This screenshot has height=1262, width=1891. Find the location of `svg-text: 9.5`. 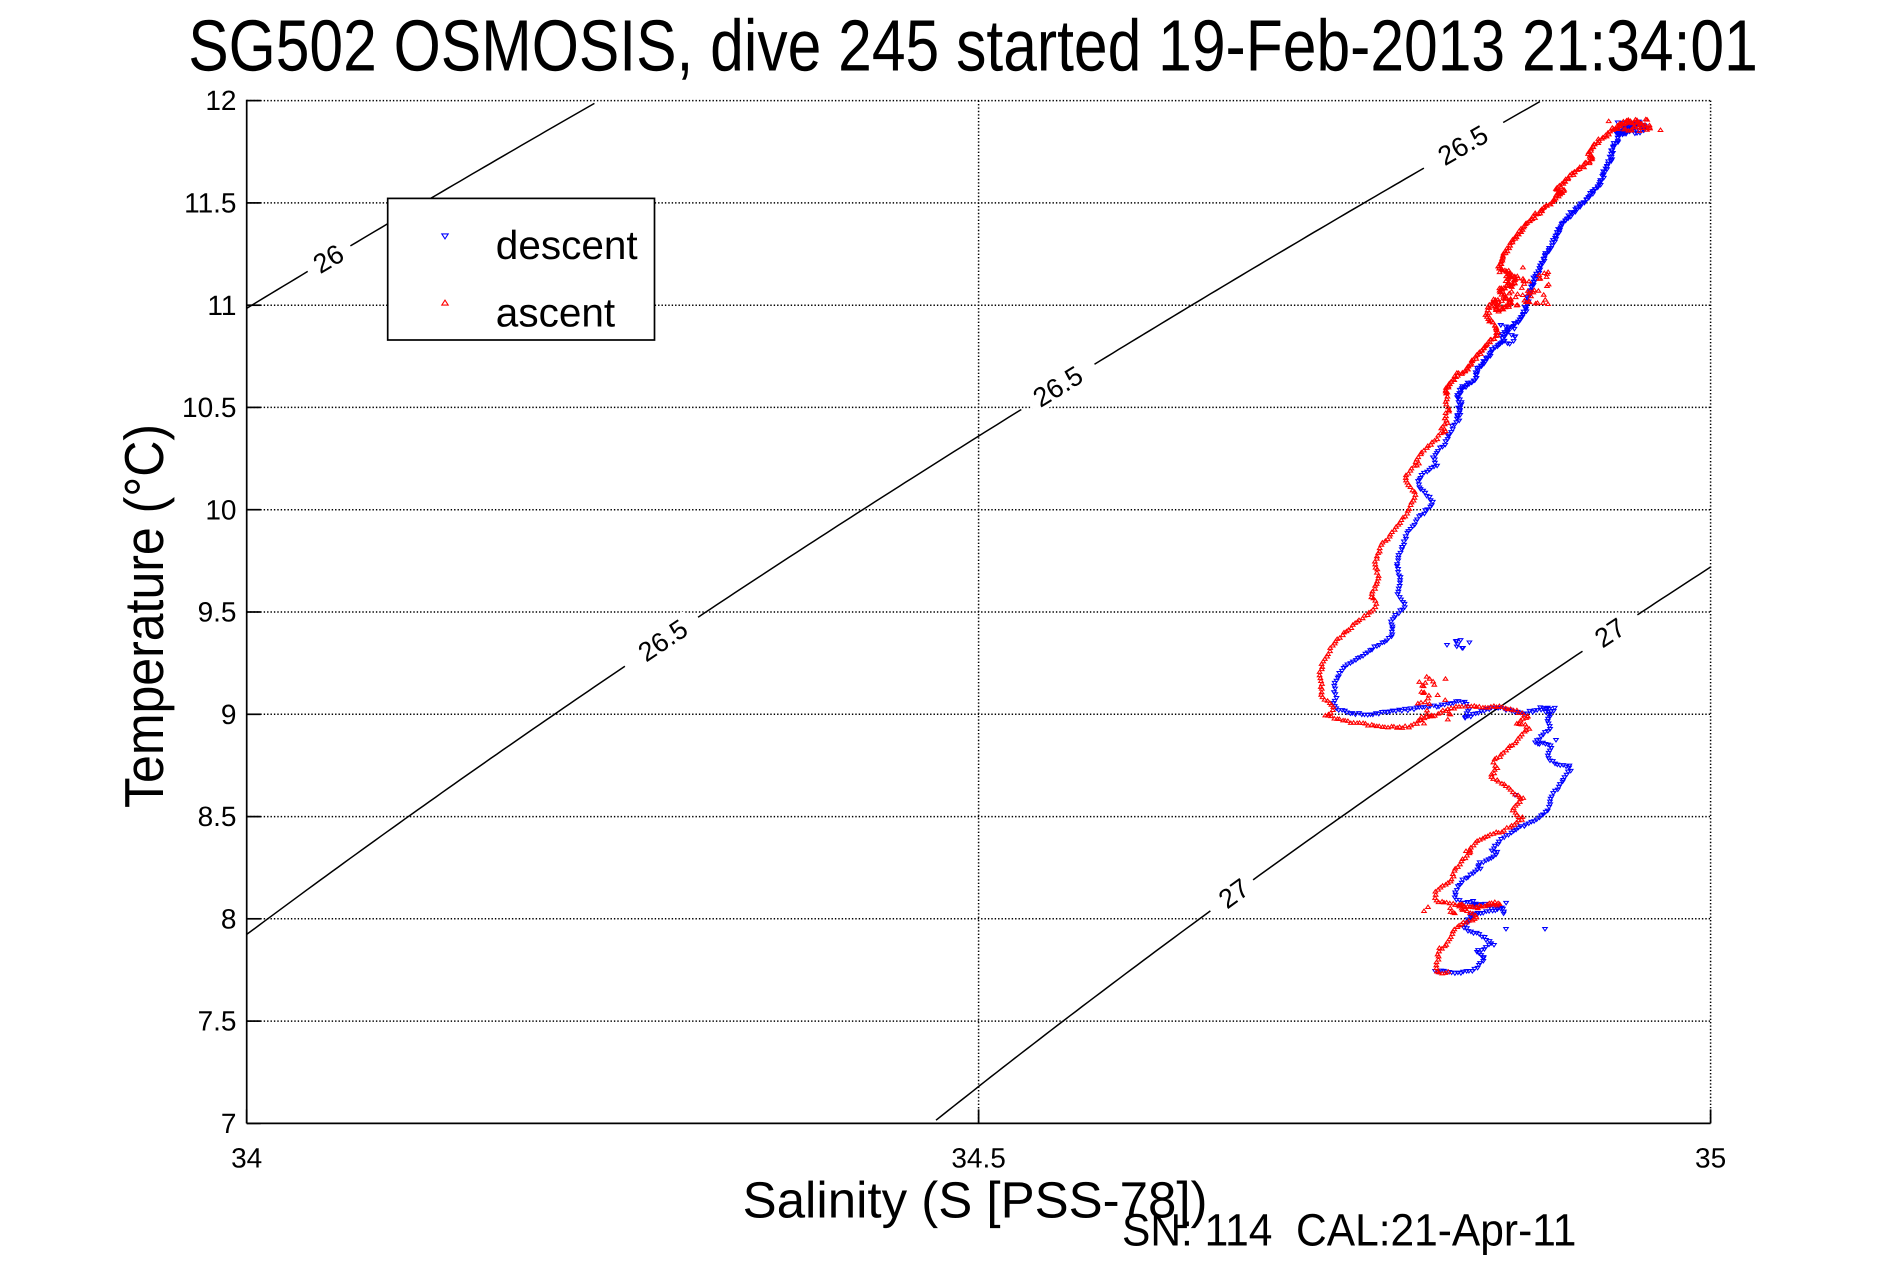

svg-text: 9.5 is located at coordinates (217, 612).